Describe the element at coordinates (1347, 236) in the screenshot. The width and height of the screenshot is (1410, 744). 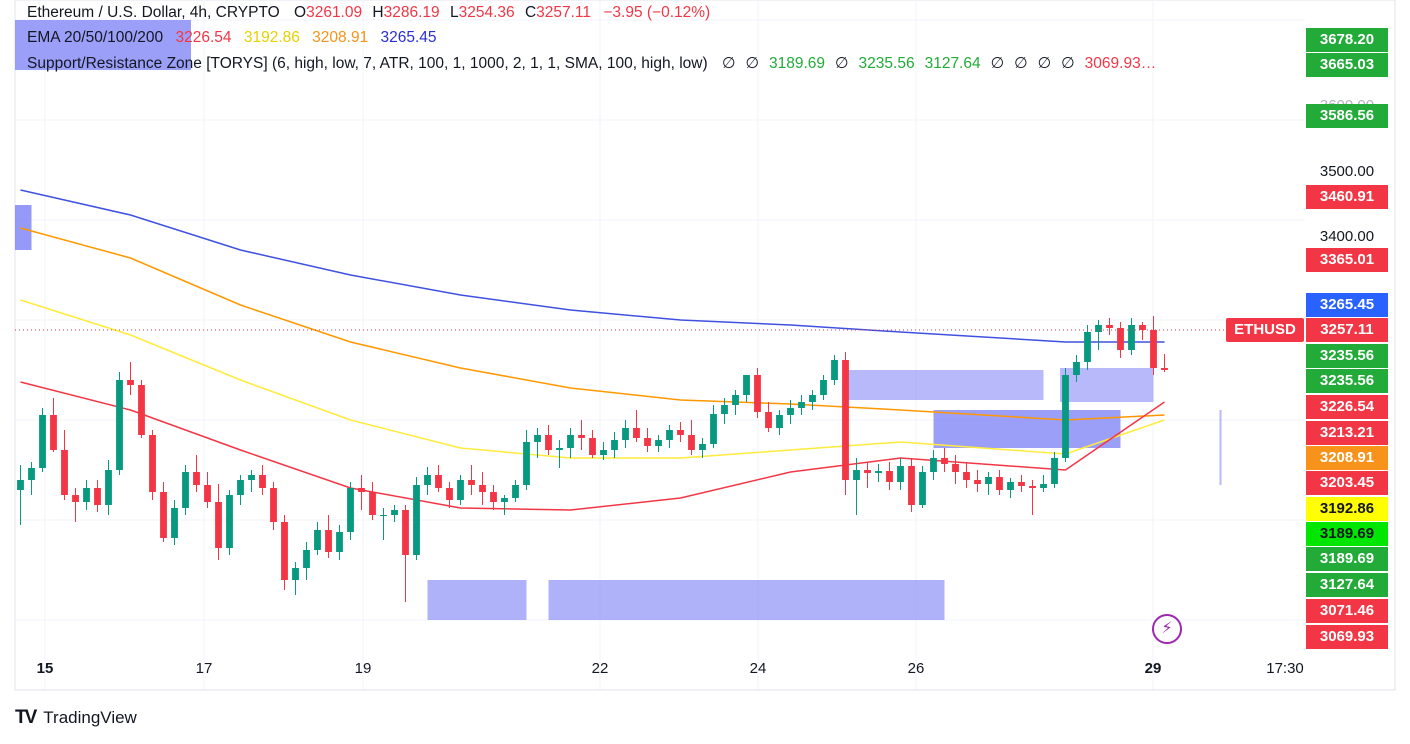
I see `price-axis-label: 3400.00` at that location.